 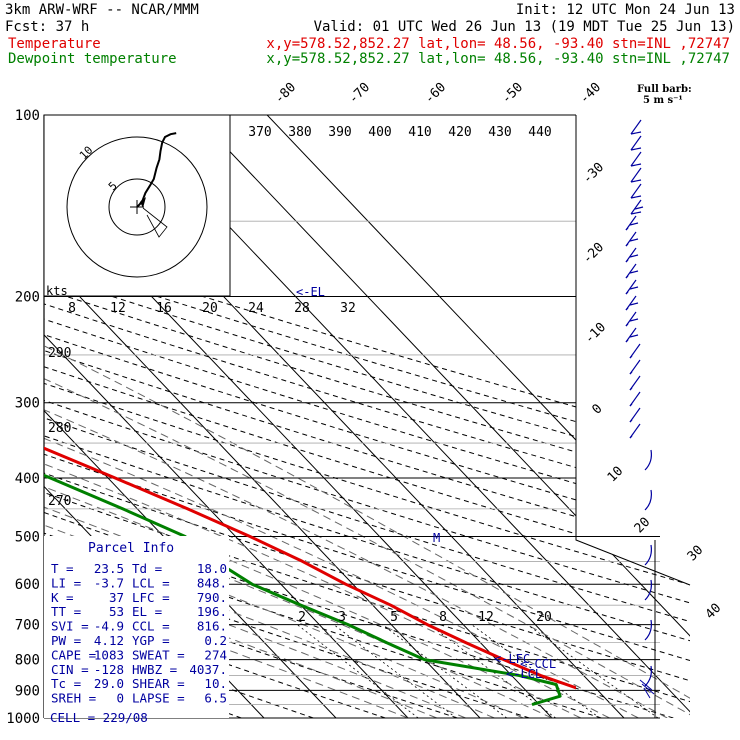 I want to click on theta-left-label: 290, so click(x=59, y=353).